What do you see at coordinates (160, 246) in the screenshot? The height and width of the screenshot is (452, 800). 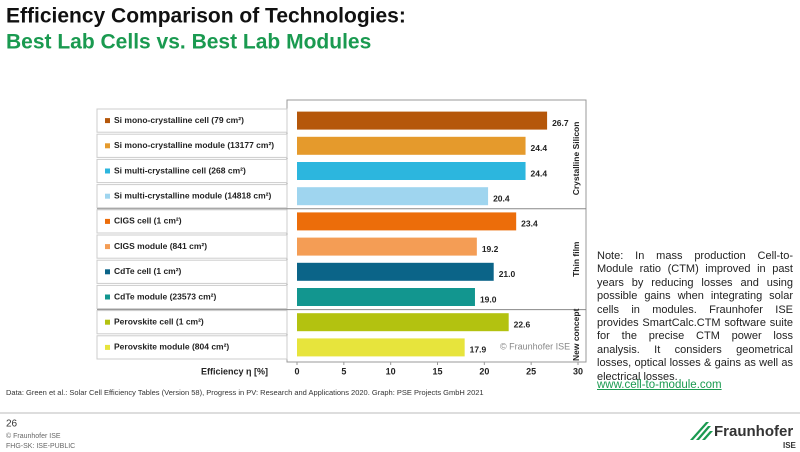 I see `y-tick-label: CIGS module (841 cm²)` at bounding box center [160, 246].